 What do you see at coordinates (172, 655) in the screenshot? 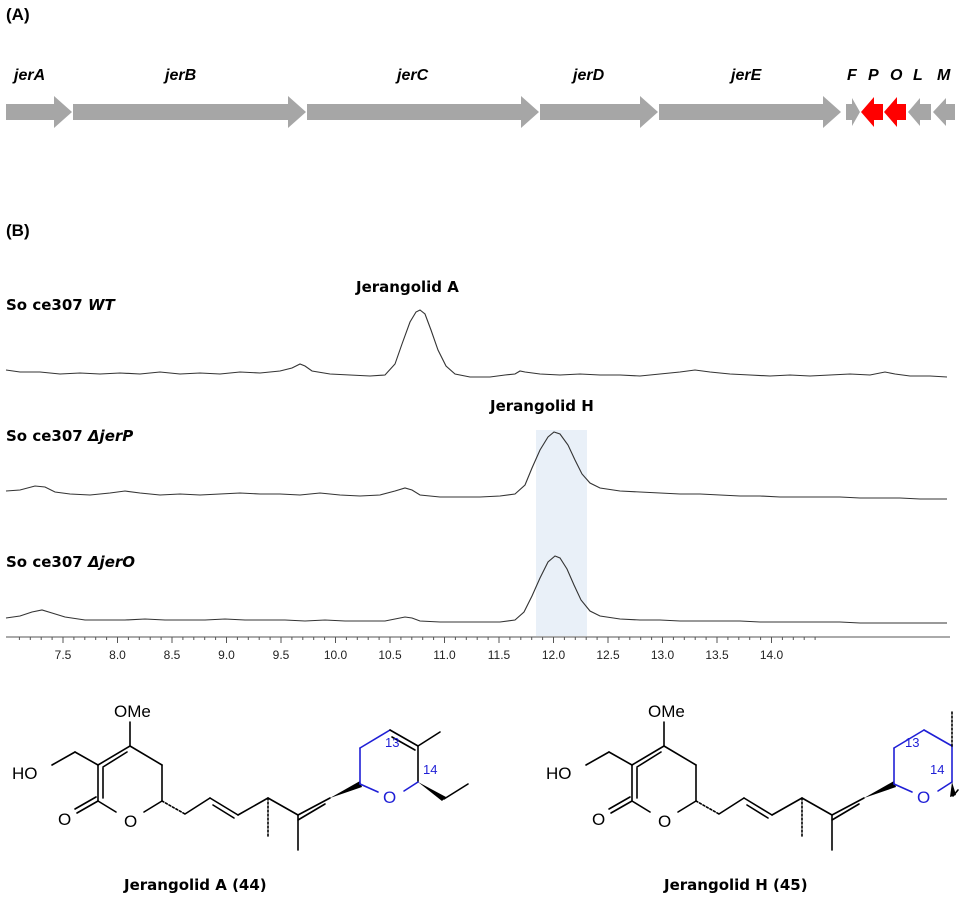
I see `x-axis-tick-label: 8.5` at bounding box center [172, 655].